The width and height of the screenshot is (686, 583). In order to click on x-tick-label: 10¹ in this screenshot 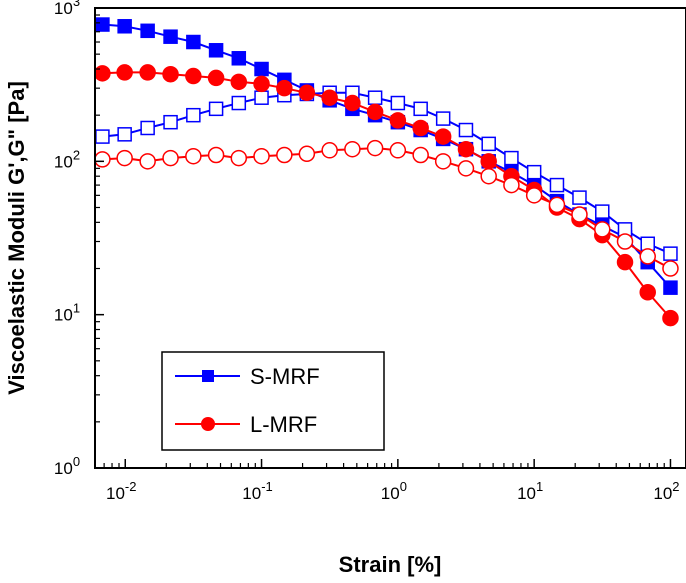, I will do `click(530, 491)`.